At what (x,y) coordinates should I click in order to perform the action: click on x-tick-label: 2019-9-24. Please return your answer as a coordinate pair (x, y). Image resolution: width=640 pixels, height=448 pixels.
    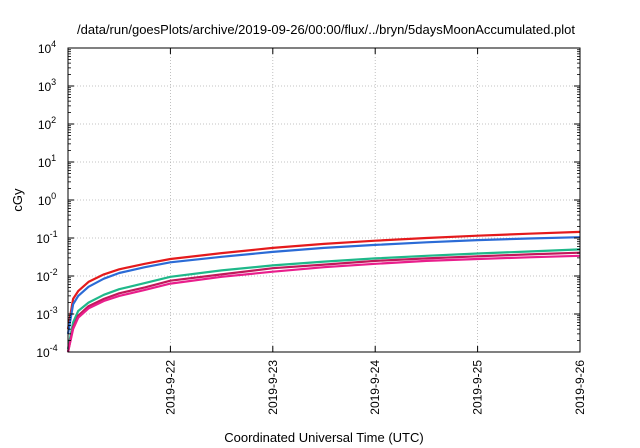
    Looking at the image, I should click on (375, 387).